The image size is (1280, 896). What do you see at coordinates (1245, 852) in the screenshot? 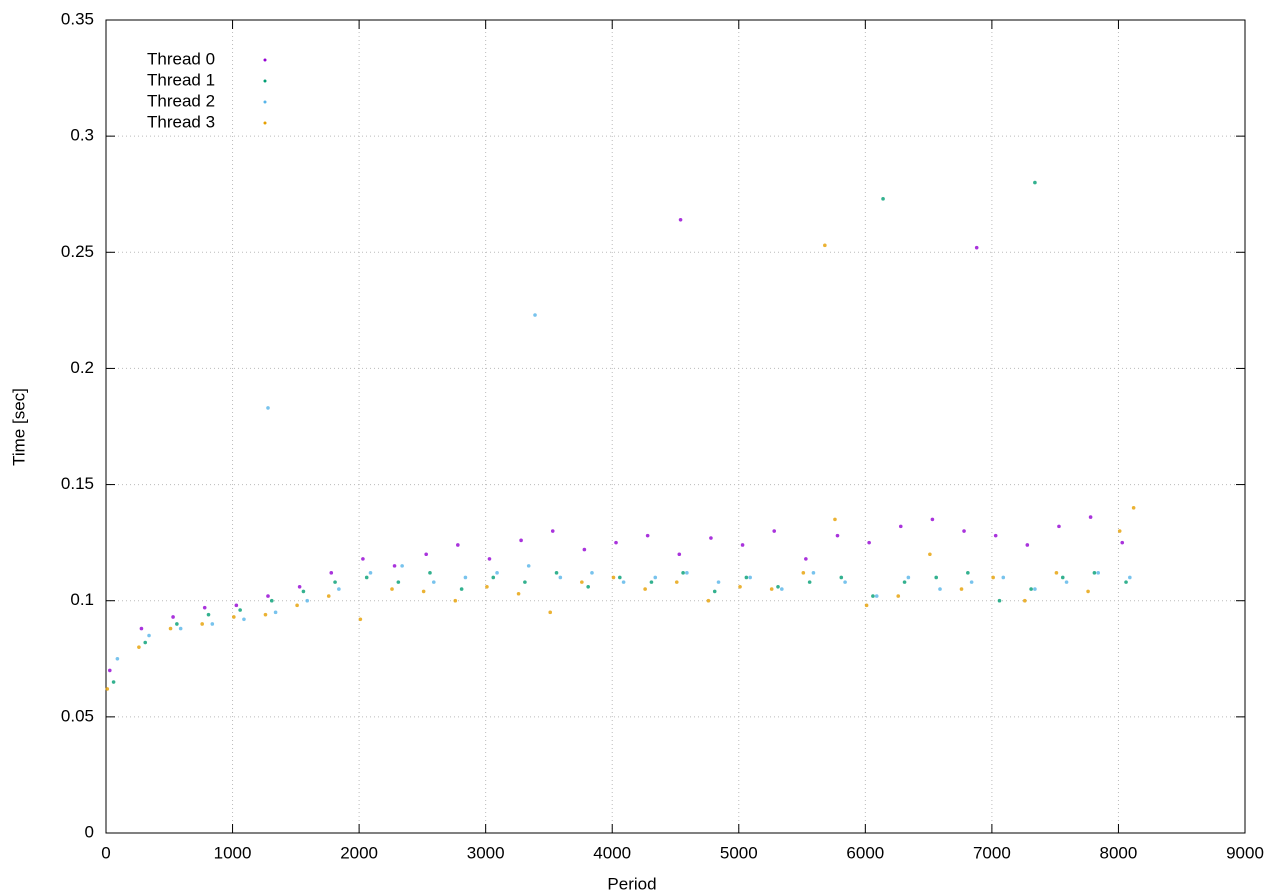
I see `x-tick-label: 9000` at bounding box center [1245, 852].